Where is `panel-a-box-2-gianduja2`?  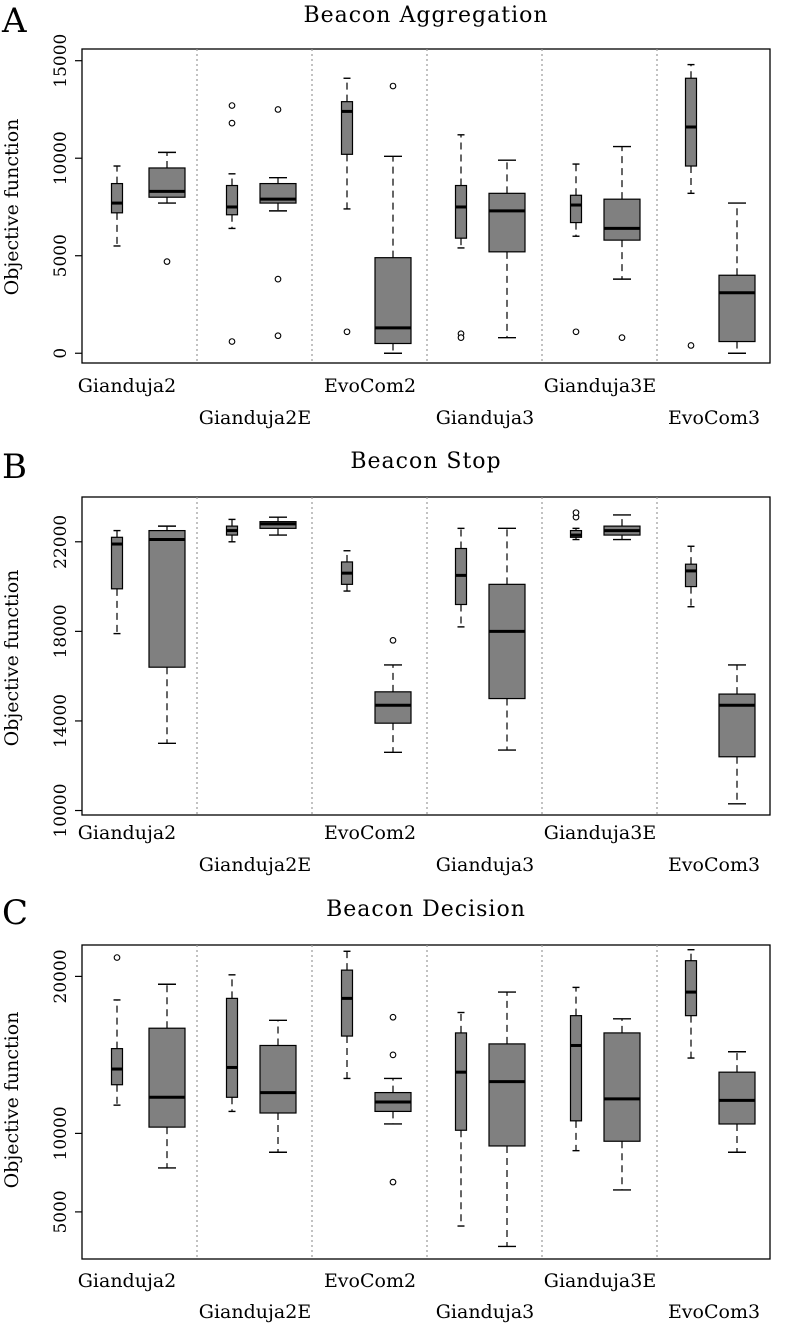
panel-a-box-2-gianduja2 is located at coordinates (167, 208).